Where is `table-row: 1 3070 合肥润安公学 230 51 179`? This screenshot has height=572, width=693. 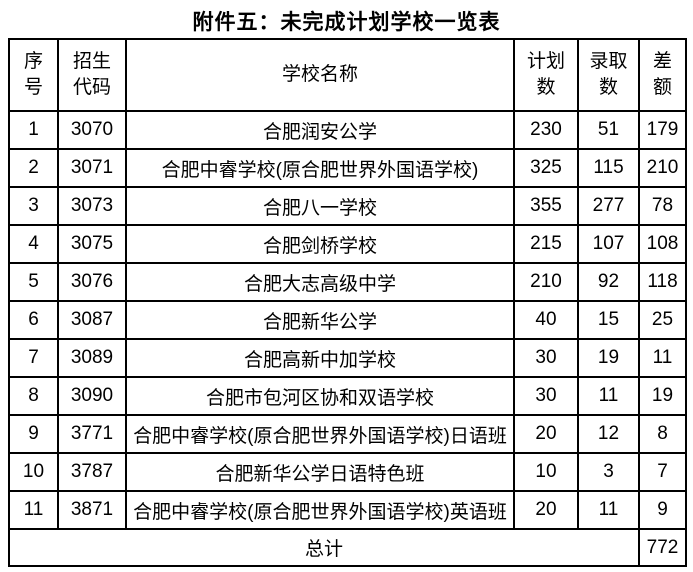 table-row: 1 3070 合肥润安公学 230 51 179 is located at coordinates (347, 130).